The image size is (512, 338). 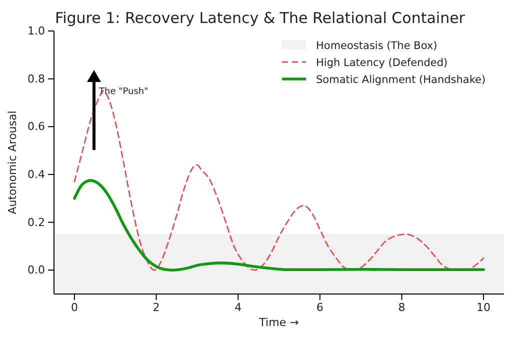 I want to click on y-tick-label: 0.0, so click(x=36, y=270).